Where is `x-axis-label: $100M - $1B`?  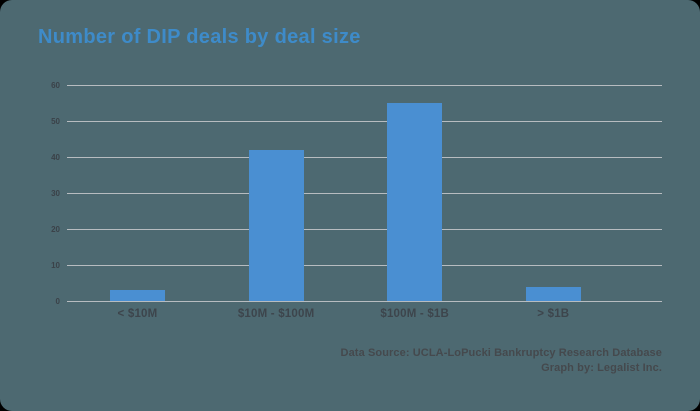
x-axis-label: $100M - $1B is located at coordinates (415, 314).